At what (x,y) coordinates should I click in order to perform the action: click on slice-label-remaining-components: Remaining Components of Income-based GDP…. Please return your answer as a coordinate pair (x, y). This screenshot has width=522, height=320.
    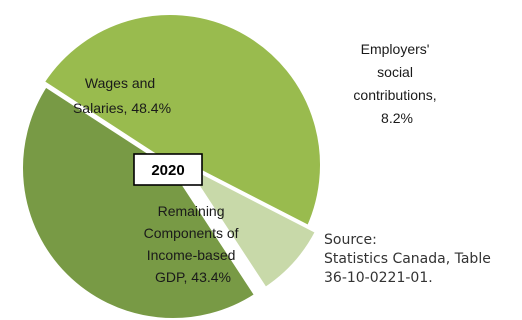
    Looking at the image, I should click on (193, 244).